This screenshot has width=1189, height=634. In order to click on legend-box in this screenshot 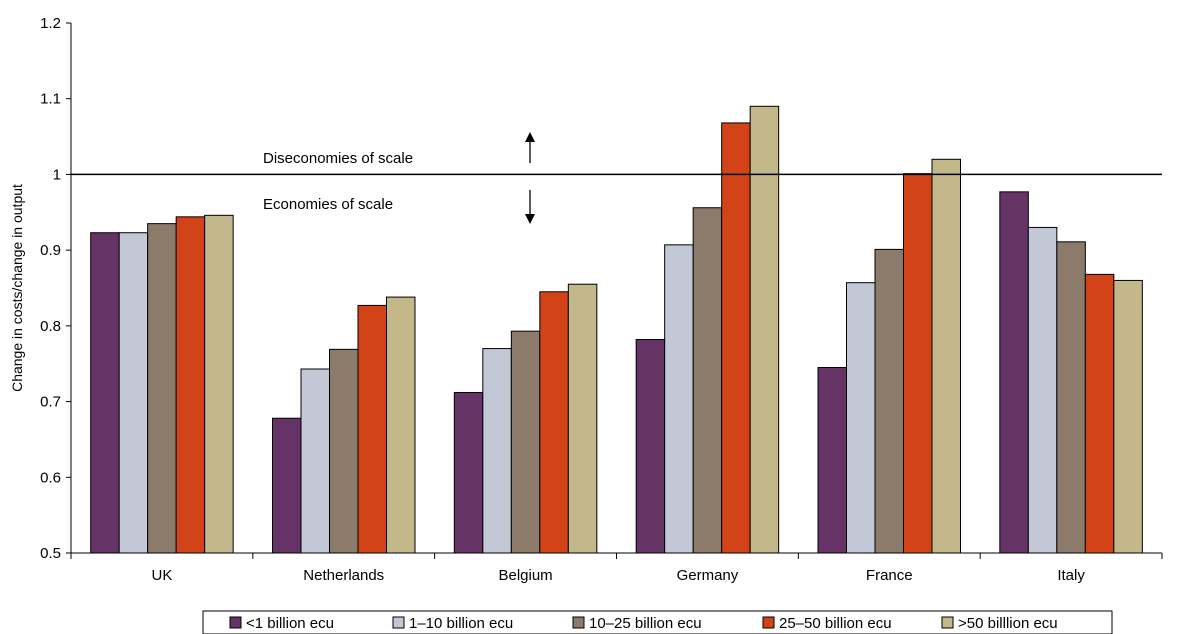, I will do `click(657, 622)`.